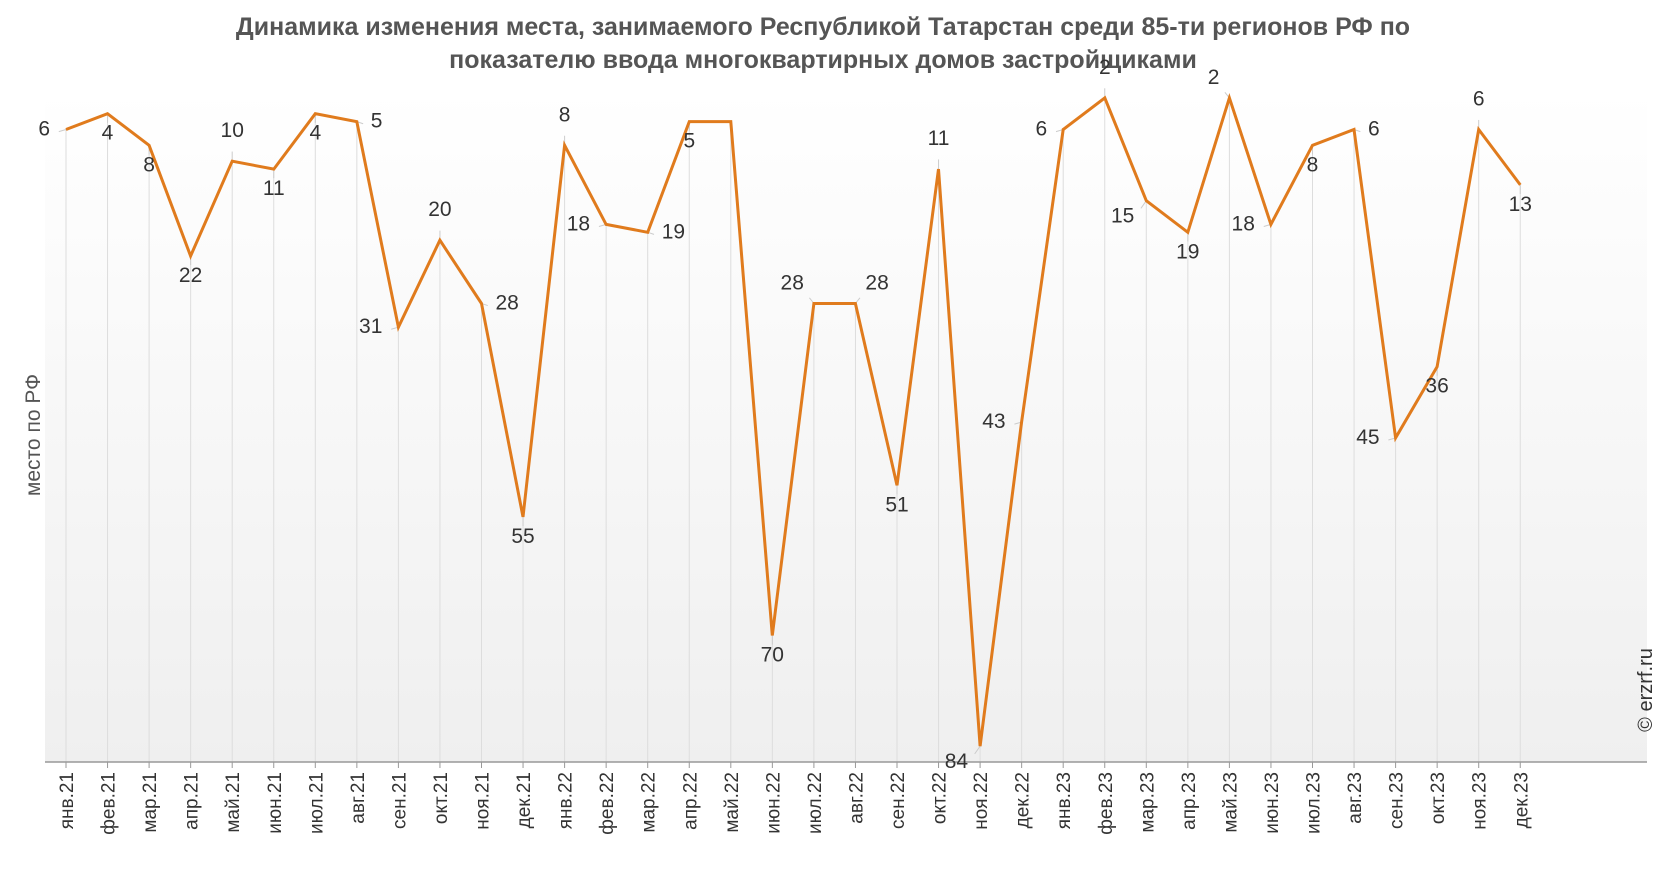  What do you see at coordinates (649, 802) in the screenshot?
I see `x-tick-label: мар.22` at bounding box center [649, 802].